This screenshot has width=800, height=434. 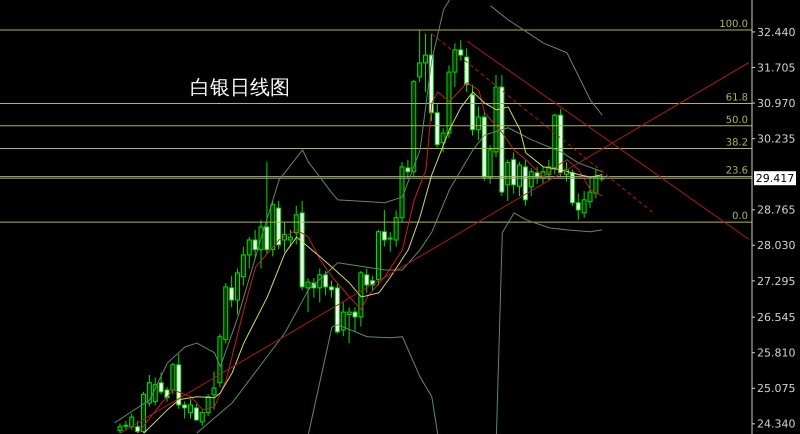 What do you see at coordinates (775, 179) in the screenshot?
I see `ref-line-label: 29.417` at bounding box center [775, 179].